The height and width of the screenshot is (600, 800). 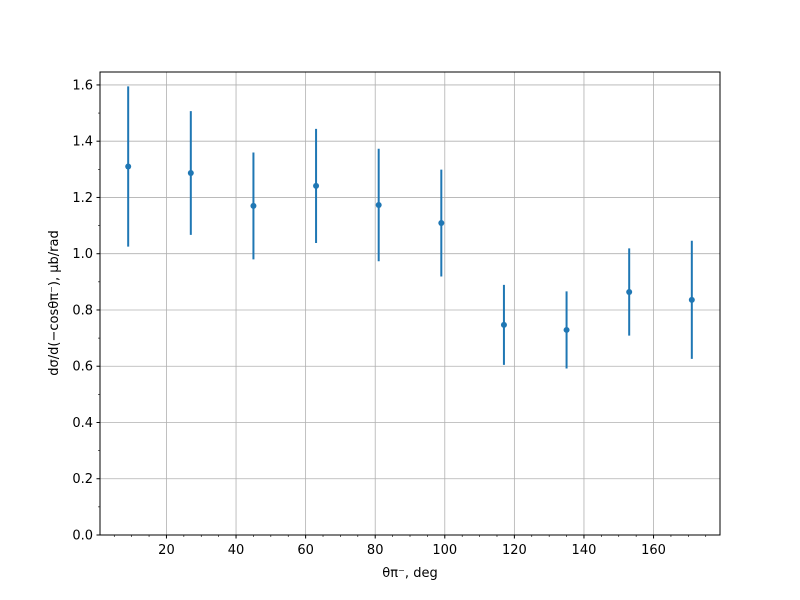 What do you see at coordinates (444, 550) in the screenshot?
I see `x-tick-label: 100` at bounding box center [444, 550].